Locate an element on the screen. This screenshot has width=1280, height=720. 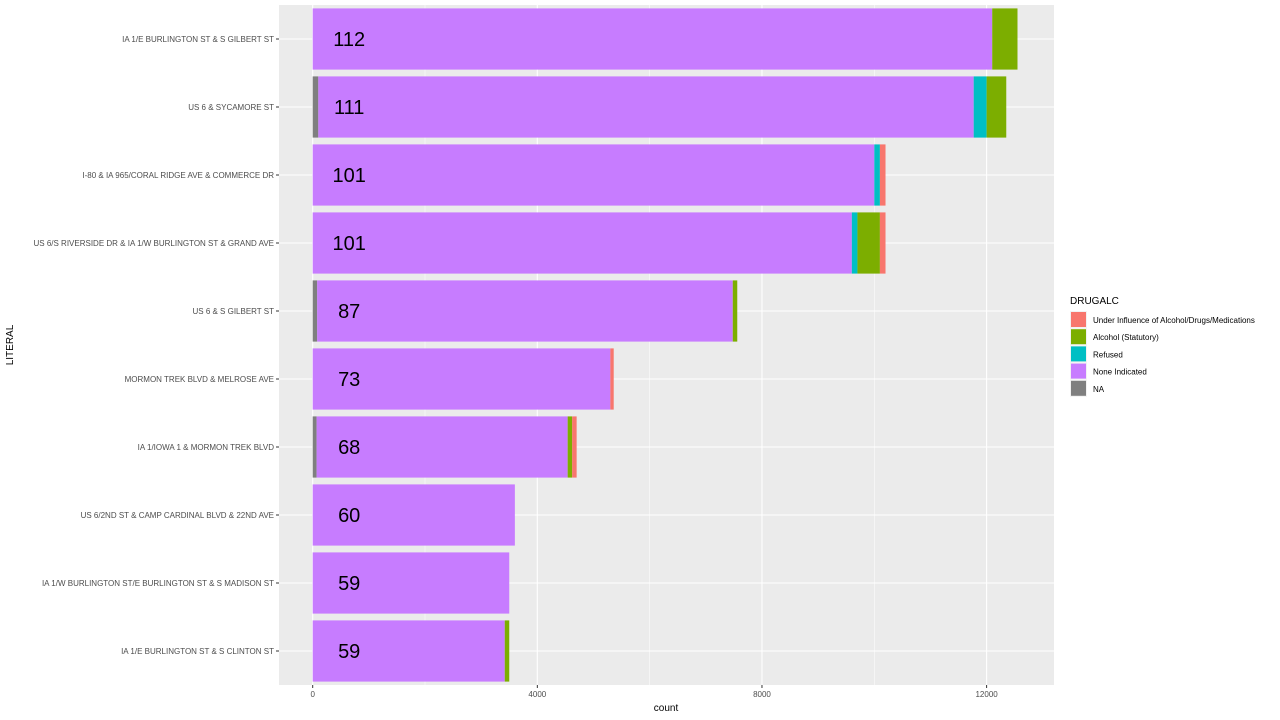
legend-label: NA is located at coordinates (1099, 389).